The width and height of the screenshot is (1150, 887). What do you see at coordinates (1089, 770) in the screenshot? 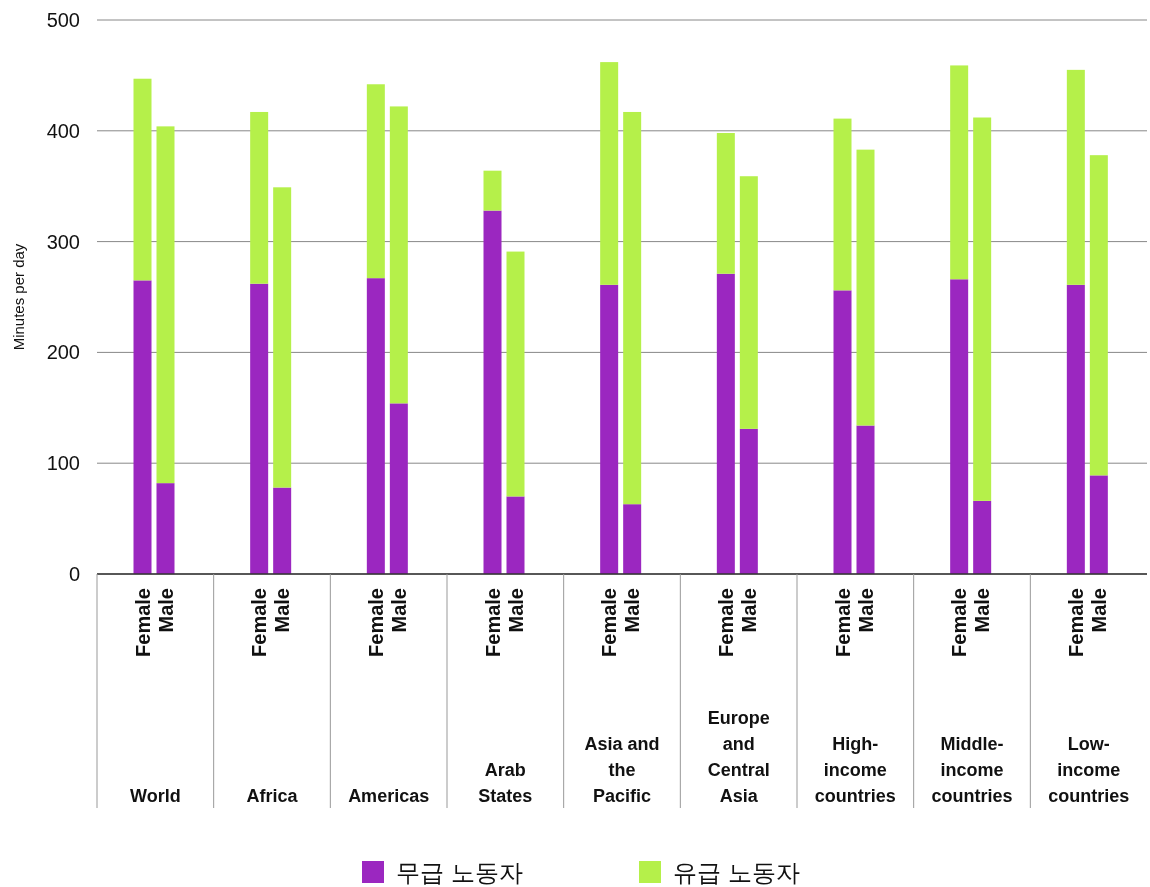
I see `text: Low-income countries` at bounding box center [1089, 770].